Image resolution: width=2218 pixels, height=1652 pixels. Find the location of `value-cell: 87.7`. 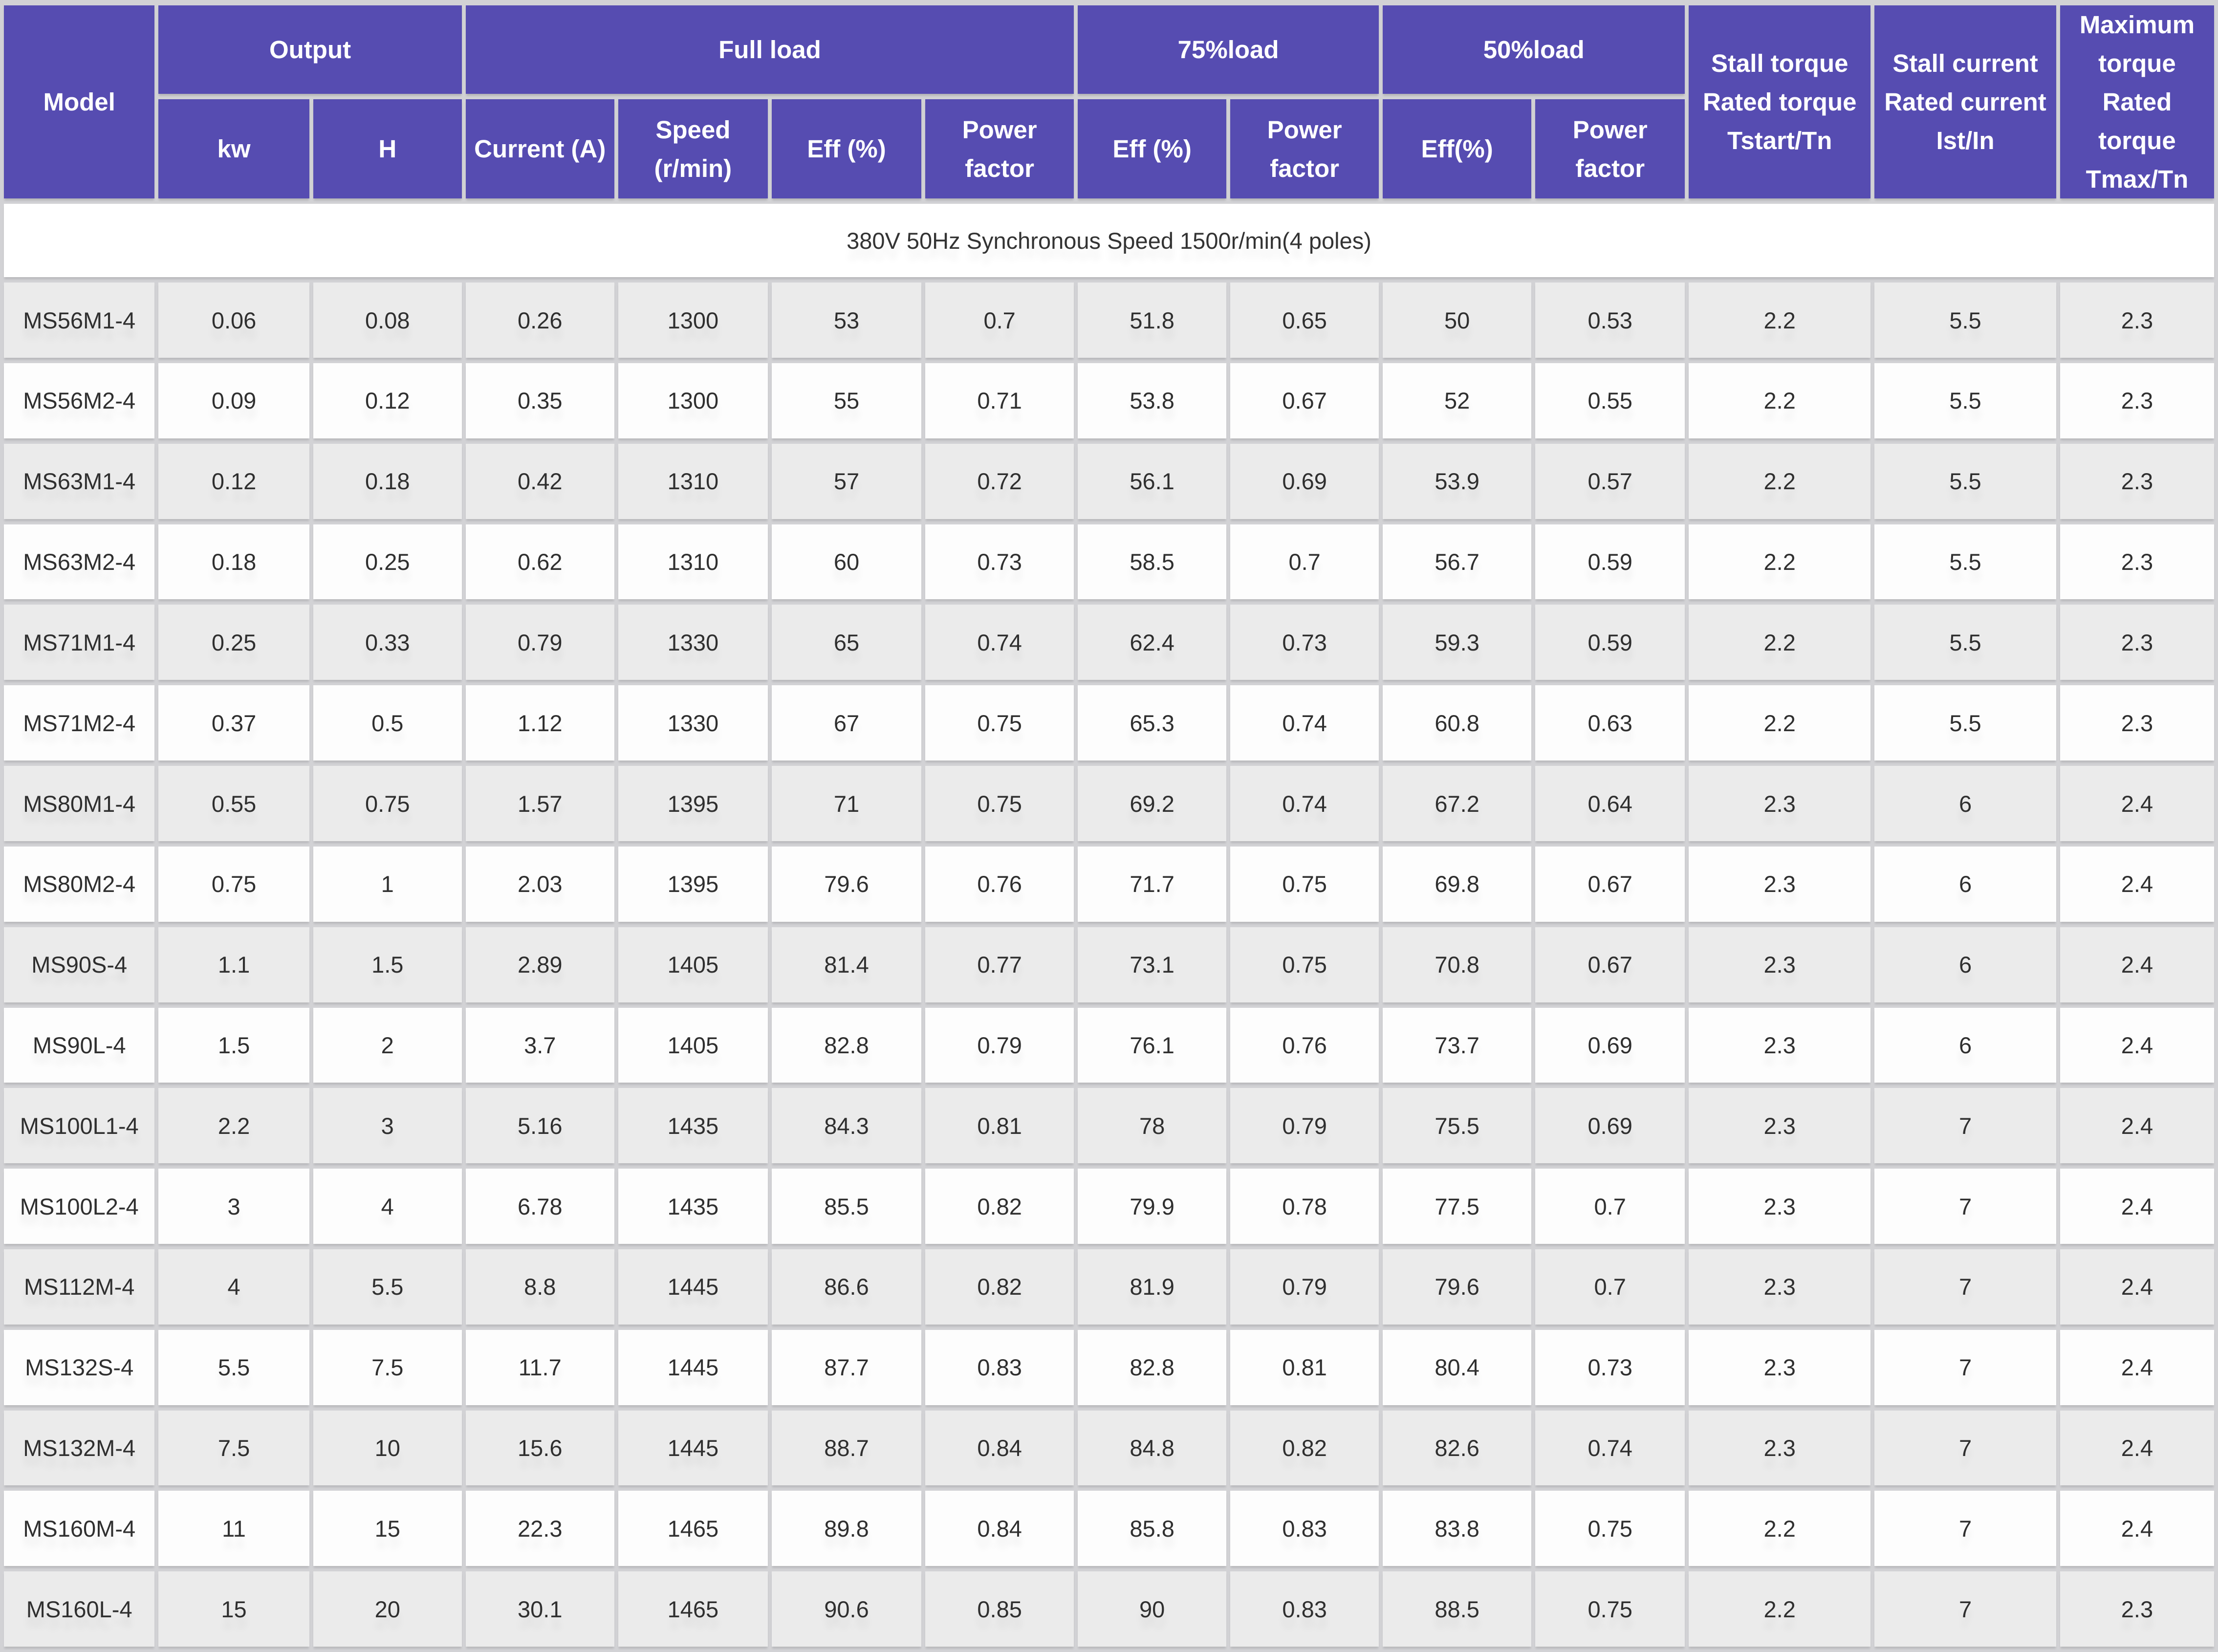

value-cell: 87.7 is located at coordinates (846, 1367).